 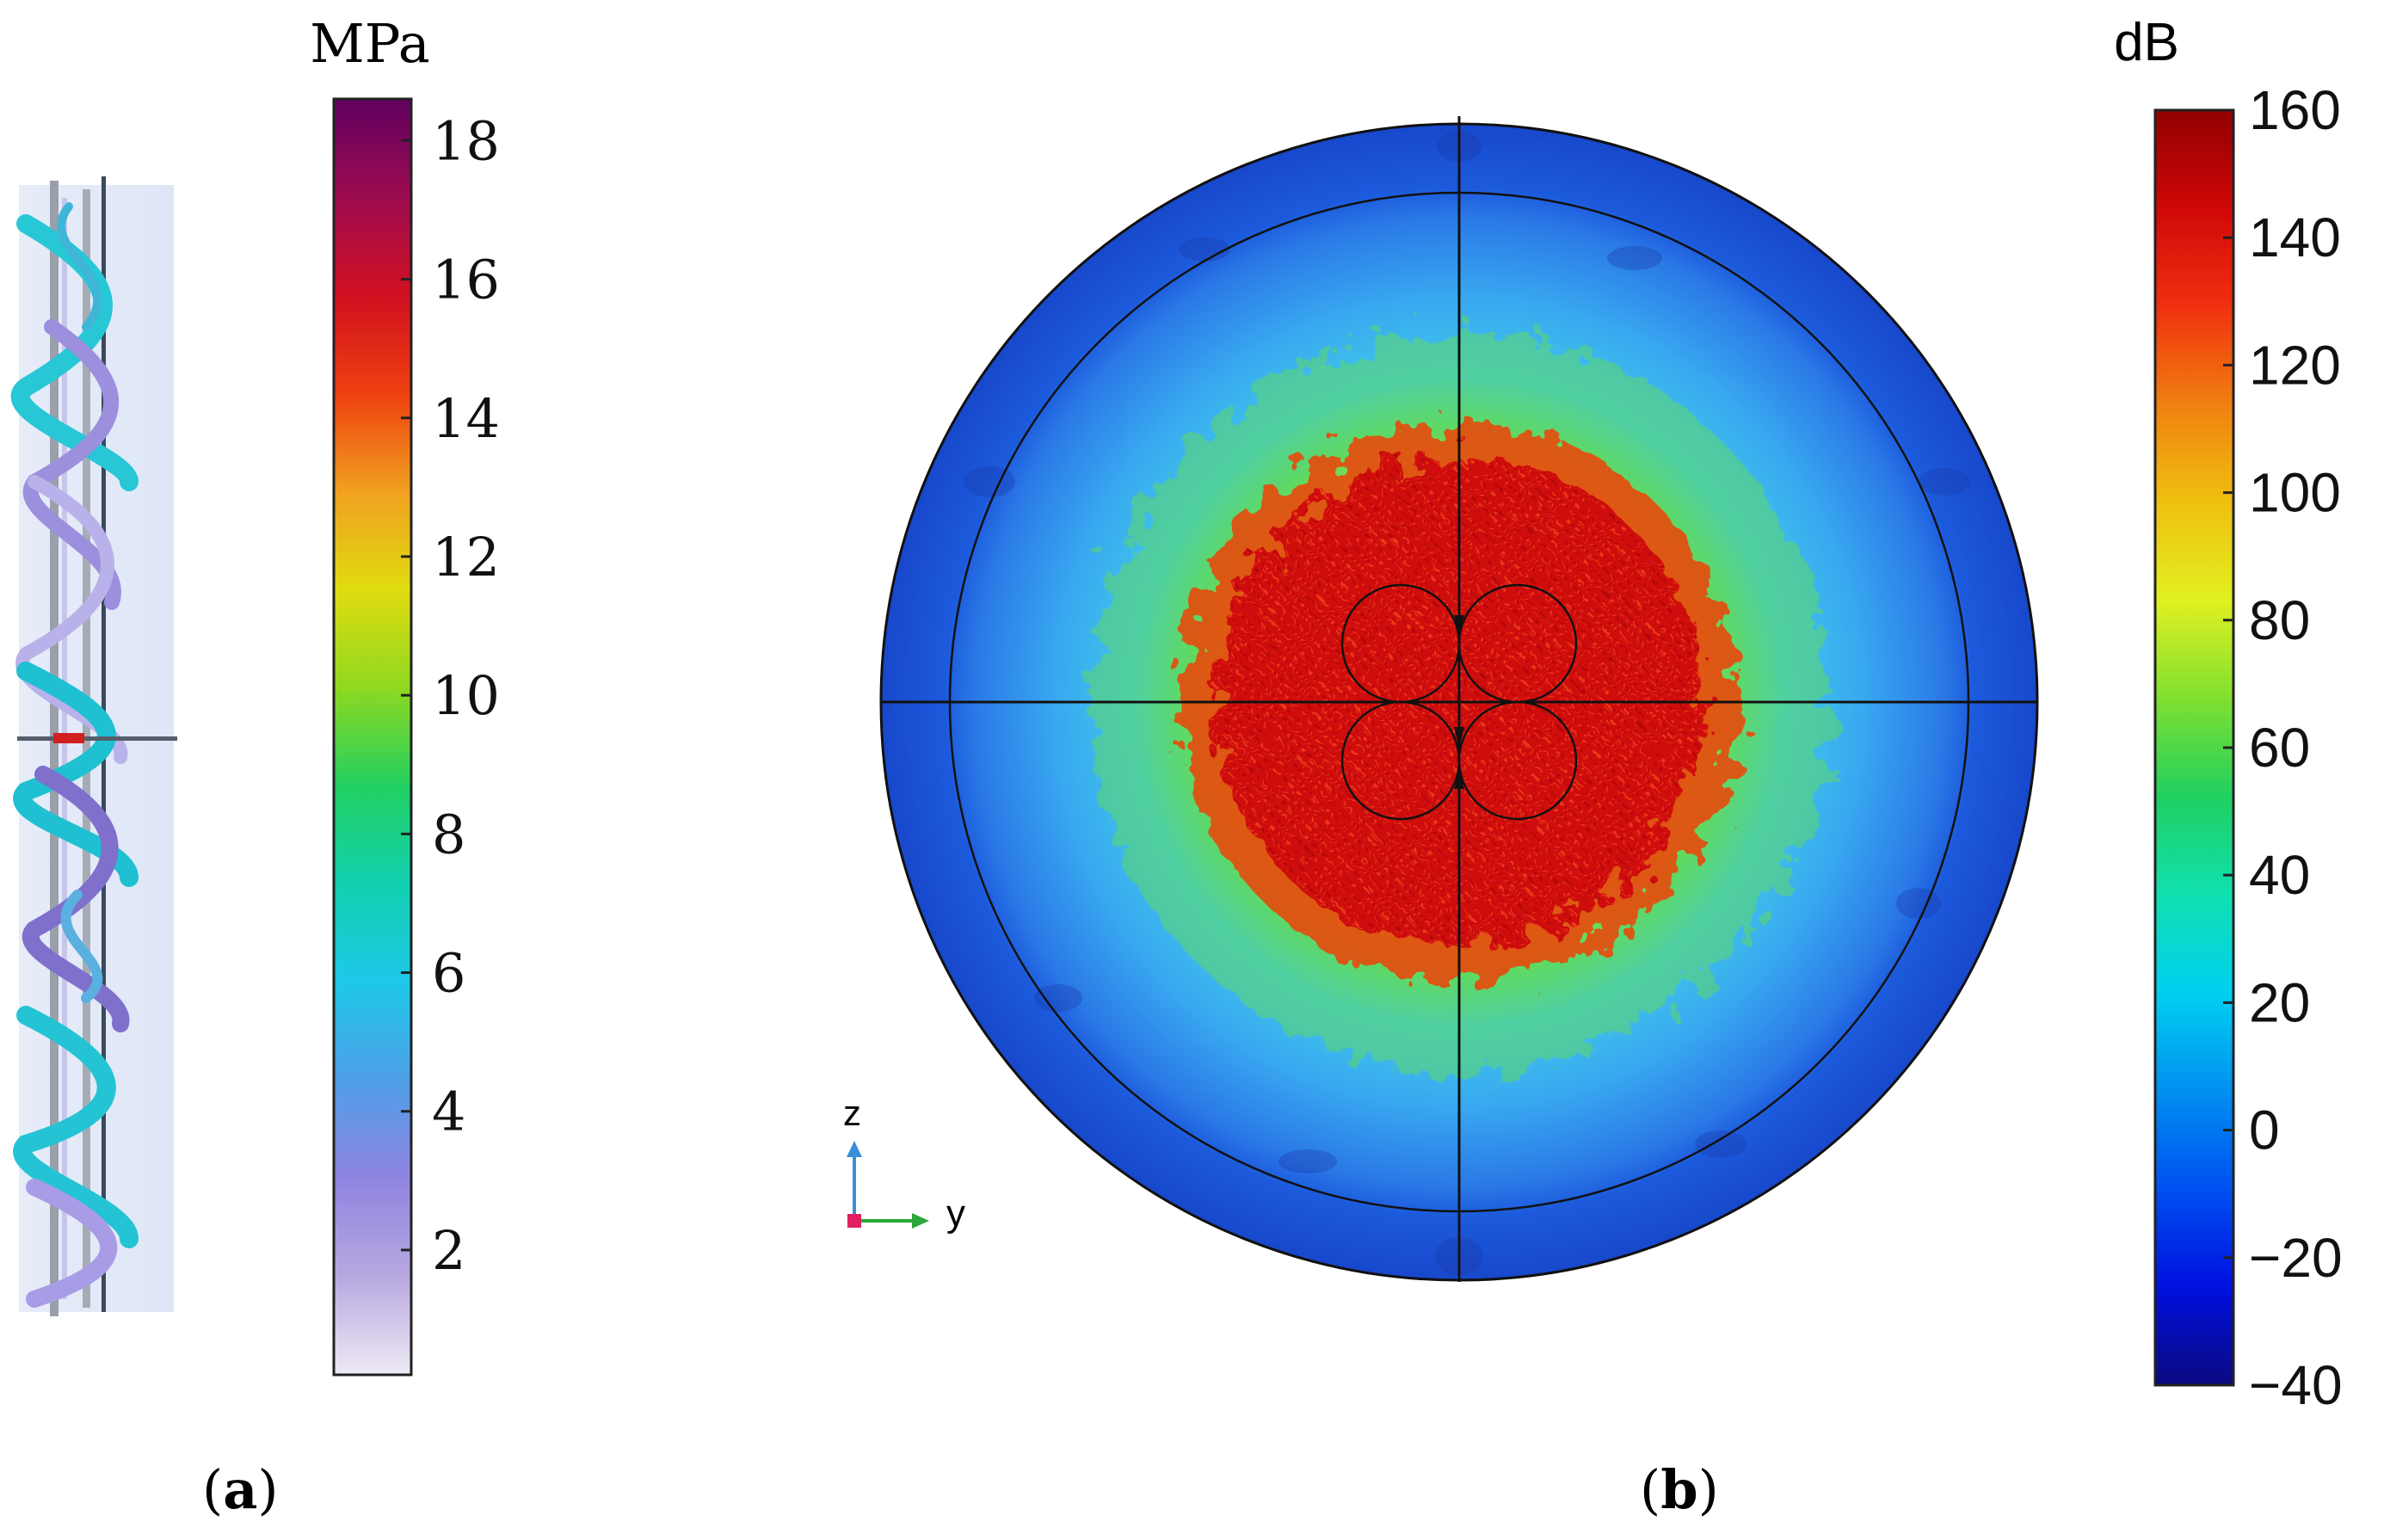 What do you see at coordinates (2279, 1002) in the screenshot?
I see `colorbar-tick-label: 20` at bounding box center [2279, 1002].